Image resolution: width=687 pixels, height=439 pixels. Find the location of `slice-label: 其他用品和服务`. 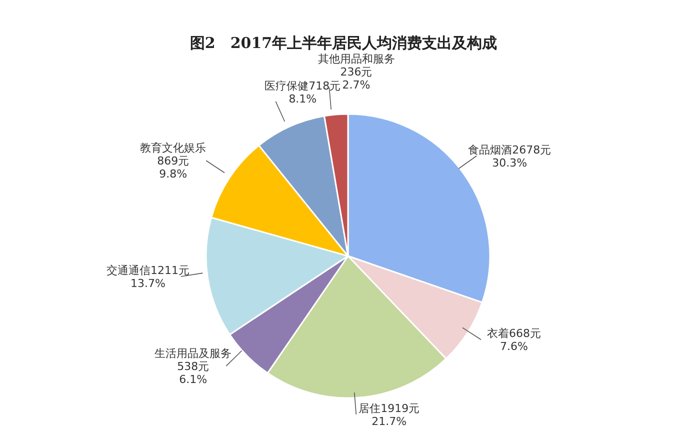

slice-label: 其他用品和服务 is located at coordinates (356, 59).